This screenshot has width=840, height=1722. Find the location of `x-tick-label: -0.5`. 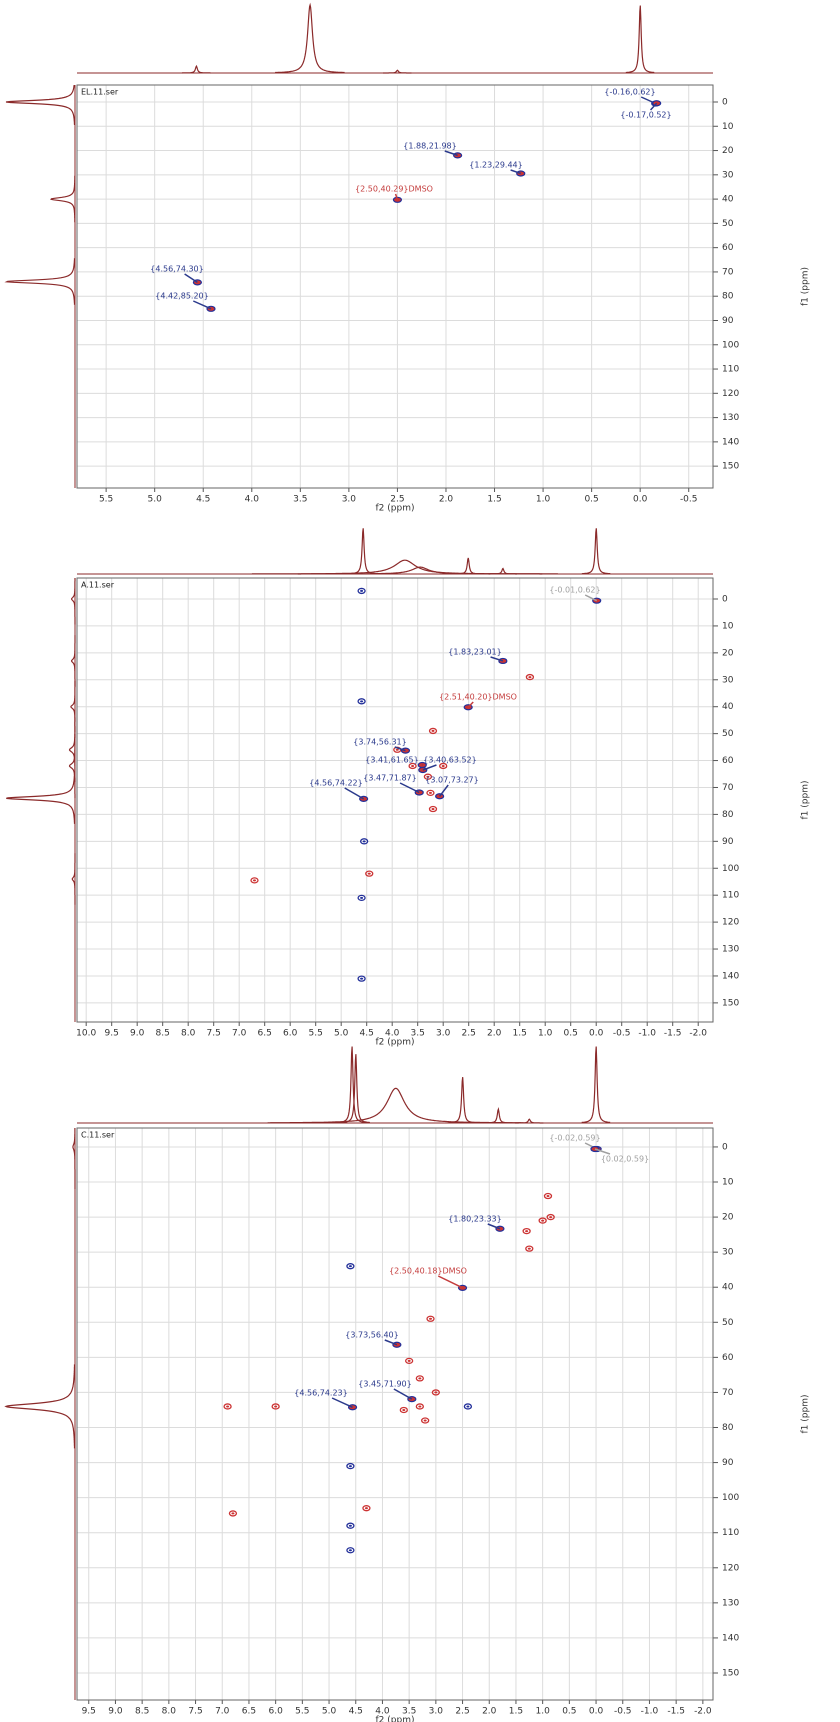

x-tick-label: -0.5 is located at coordinates (622, 1034).